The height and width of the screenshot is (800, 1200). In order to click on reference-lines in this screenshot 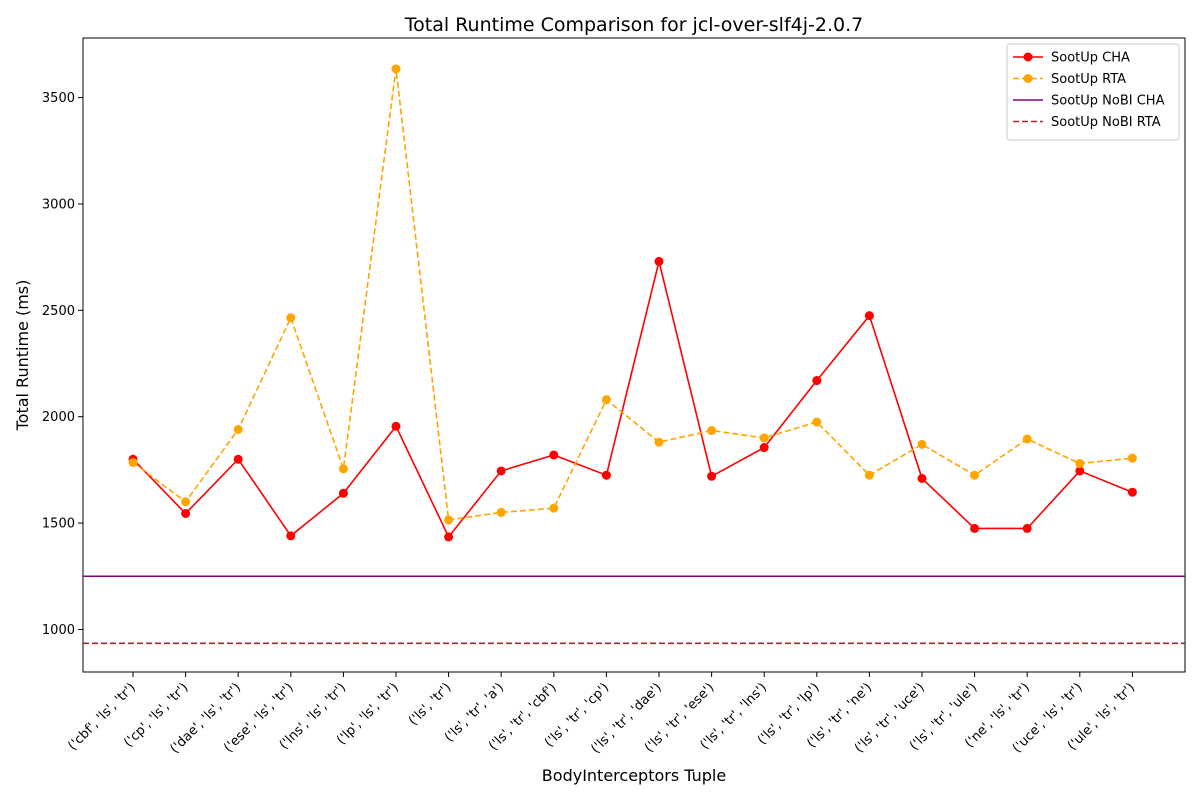, I will do `click(634, 610)`.